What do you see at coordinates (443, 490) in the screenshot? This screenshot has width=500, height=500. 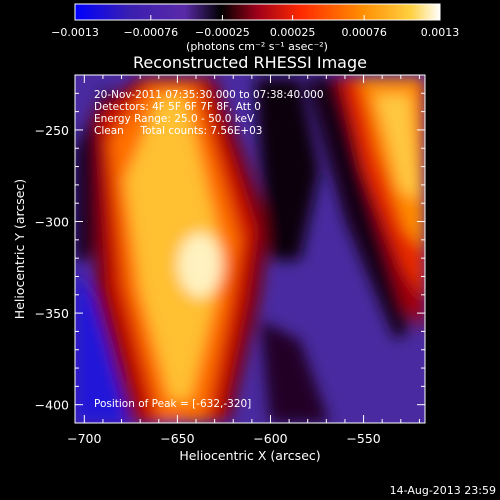 I see `footer-timestamp: 14-Aug-2013 23:59` at bounding box center [443, 490].